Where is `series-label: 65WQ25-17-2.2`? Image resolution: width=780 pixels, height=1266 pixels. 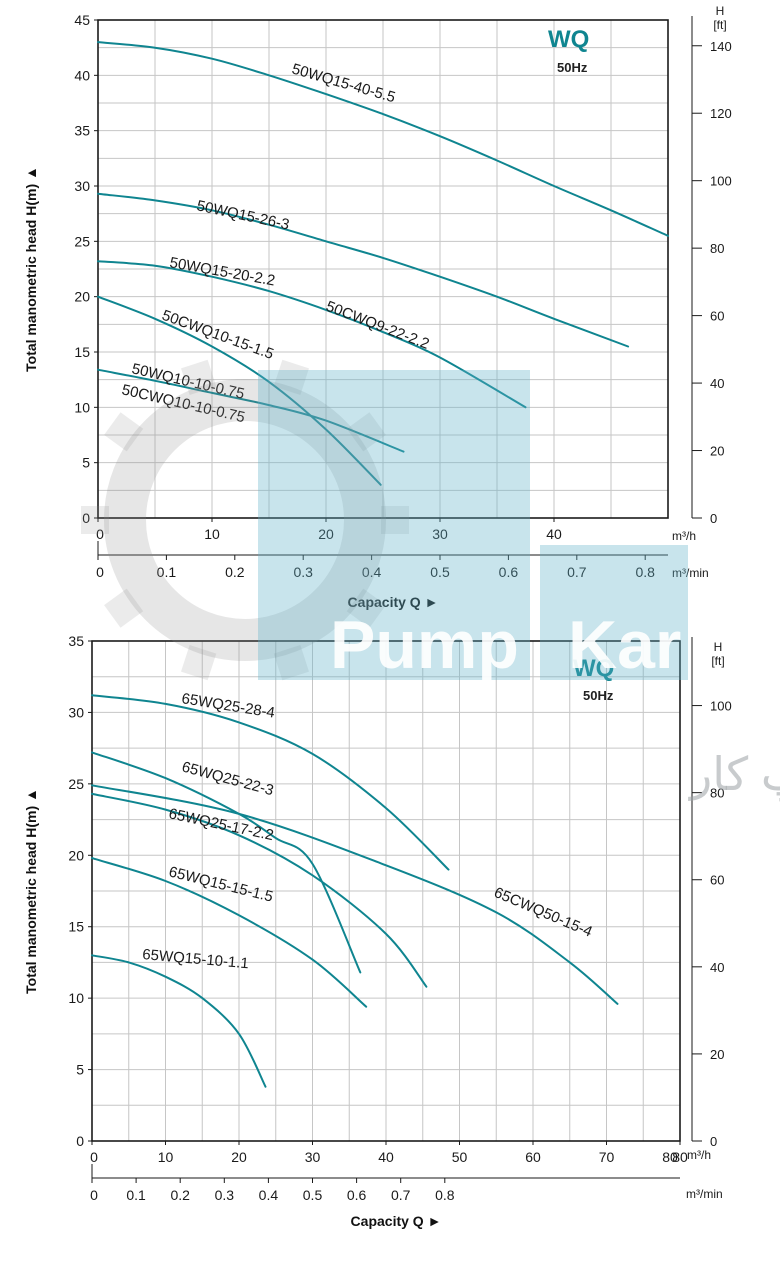 series-label: 65WQ25-17-2.2 is located at coordinates (221, 824).